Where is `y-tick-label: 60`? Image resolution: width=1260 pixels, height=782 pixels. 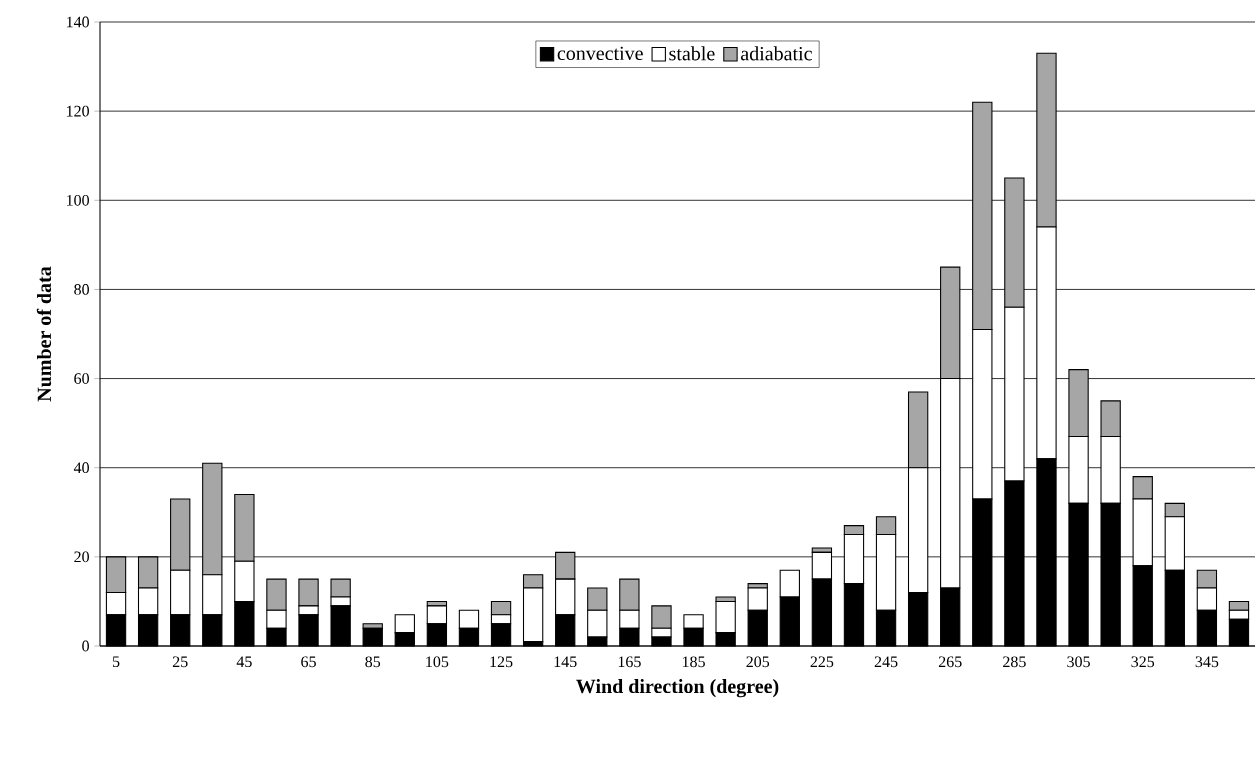
y-tick-label: 60 is located at coordinates (81, 378).